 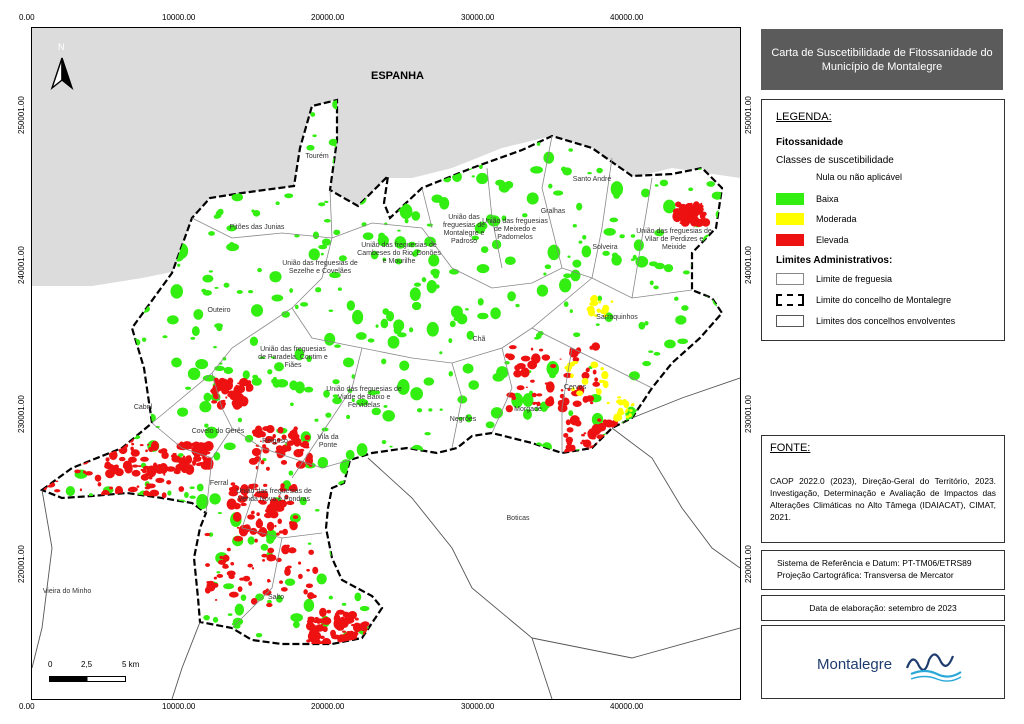 What do you see at coordinates (397, 76) in the screenshot?
I see `country-label-spain: ESPANHA` at bounding box center [397, 76].